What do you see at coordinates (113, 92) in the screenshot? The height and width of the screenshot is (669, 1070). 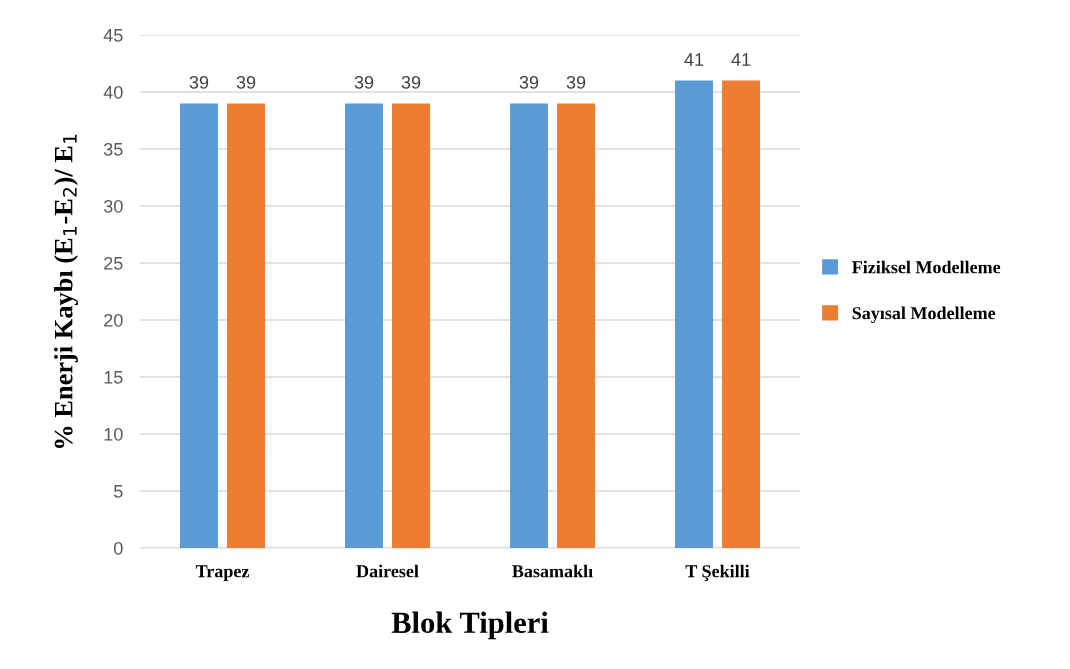 I see `y-tick-label: 40` at bounding box center [113, 92].